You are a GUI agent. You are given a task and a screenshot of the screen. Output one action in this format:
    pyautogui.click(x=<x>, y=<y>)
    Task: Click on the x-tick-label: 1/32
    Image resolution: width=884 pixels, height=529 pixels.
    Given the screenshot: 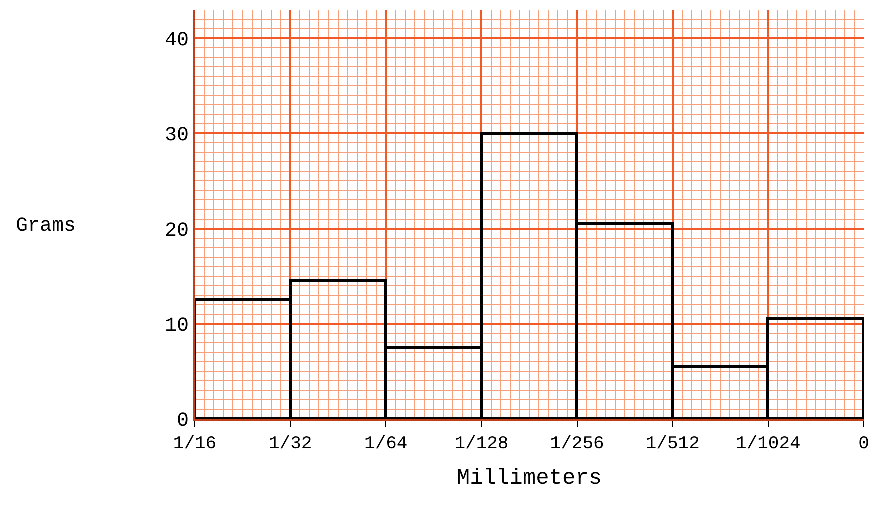 What is the action you would take?
    pyautogui.click(x=290, y=444)
    